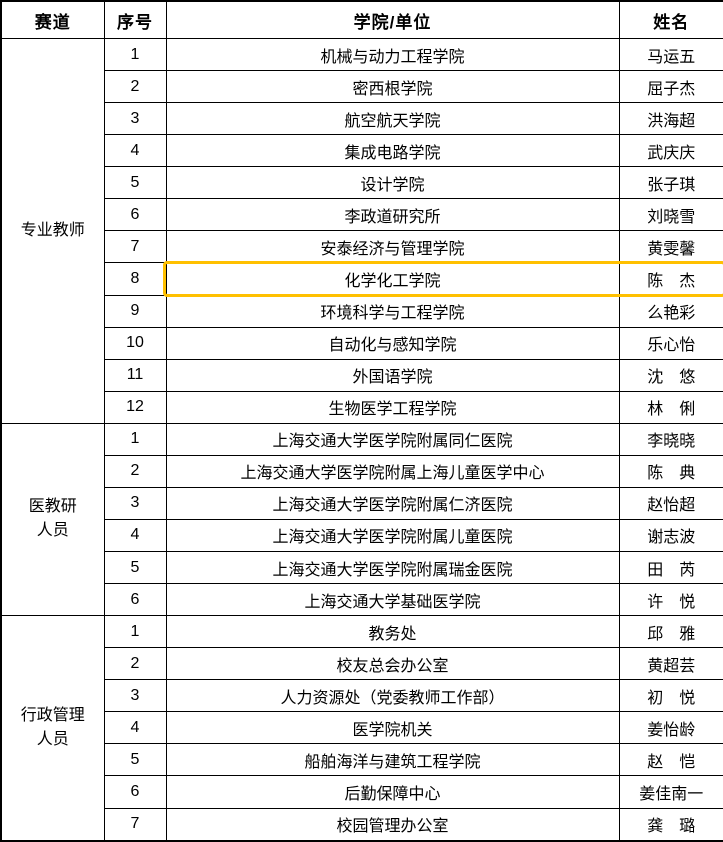  Describe the element at coordinates (392, 247) in the screenshot. I see `unit-cell: 安泰经济与管理学院` at that location.